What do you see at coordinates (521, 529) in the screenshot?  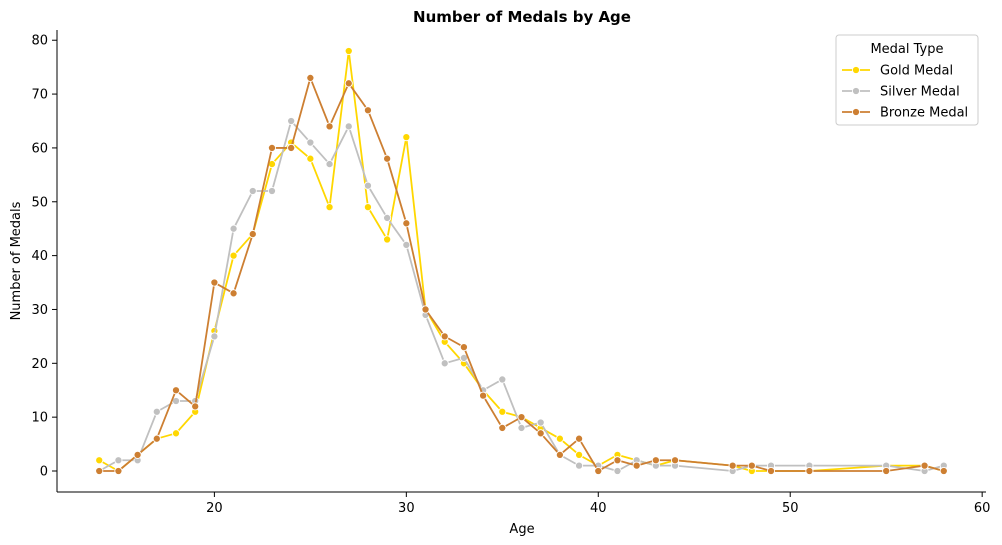 I see `x-axis-label: Age` at bounding box center [521, 529].